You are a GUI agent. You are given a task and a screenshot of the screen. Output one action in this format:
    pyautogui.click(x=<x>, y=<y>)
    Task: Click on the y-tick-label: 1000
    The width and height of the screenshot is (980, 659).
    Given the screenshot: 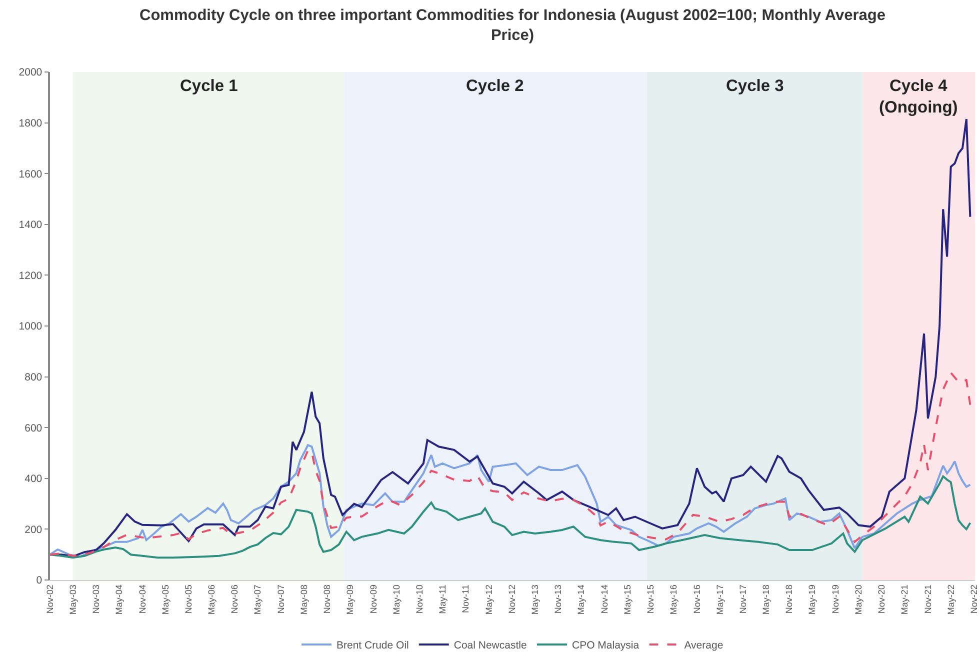 What is the action you would take?
    pyautogui.click(x=30, y=326)
    